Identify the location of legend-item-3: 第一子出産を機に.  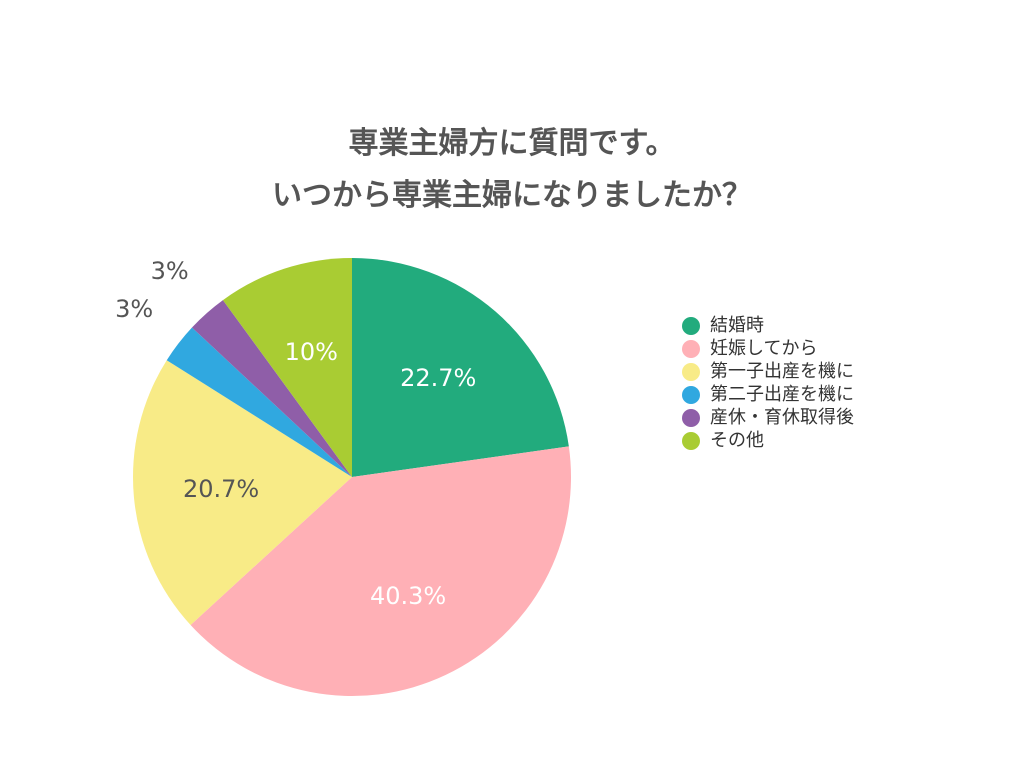
(768, 371).